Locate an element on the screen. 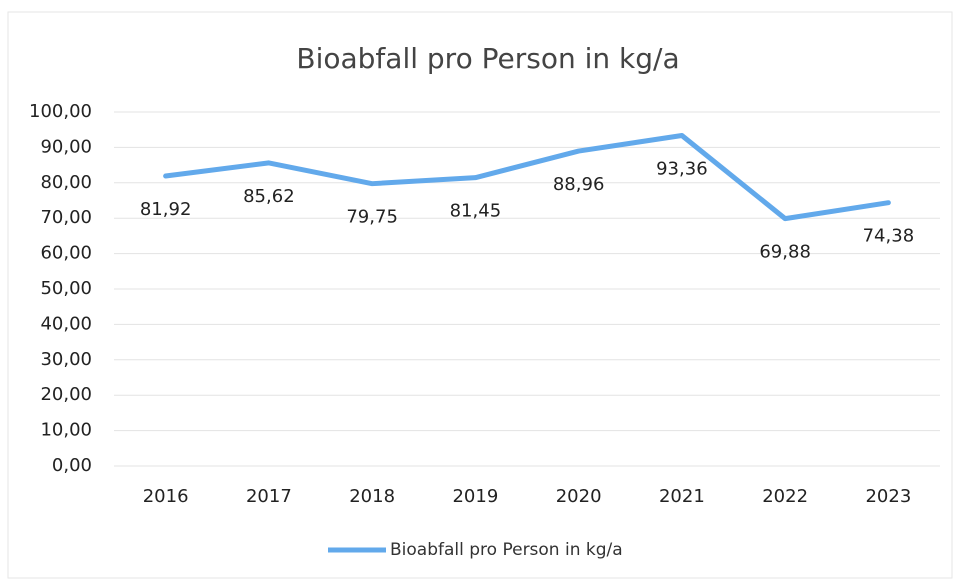 Image resolution: width=960 pixels, height=582 pixels. y-tick-label: 100,00 is located at coordinates (60, 111).